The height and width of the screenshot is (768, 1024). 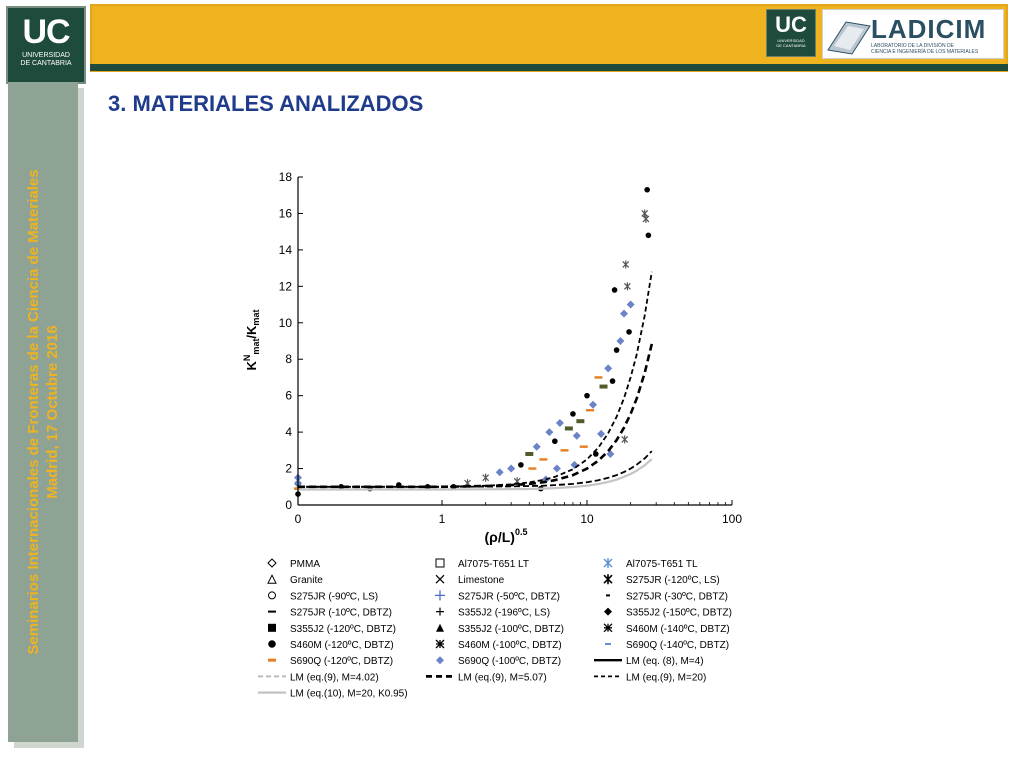 I want to click on y-axis-label: KNmat/Kmat, so click(x=251, y=340).